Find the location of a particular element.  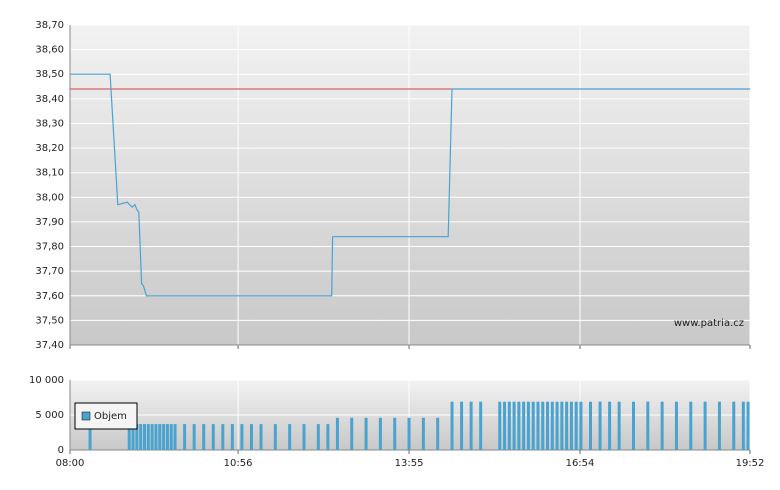

y-tick-label: 38,00 is located at coordinates (49, 197).